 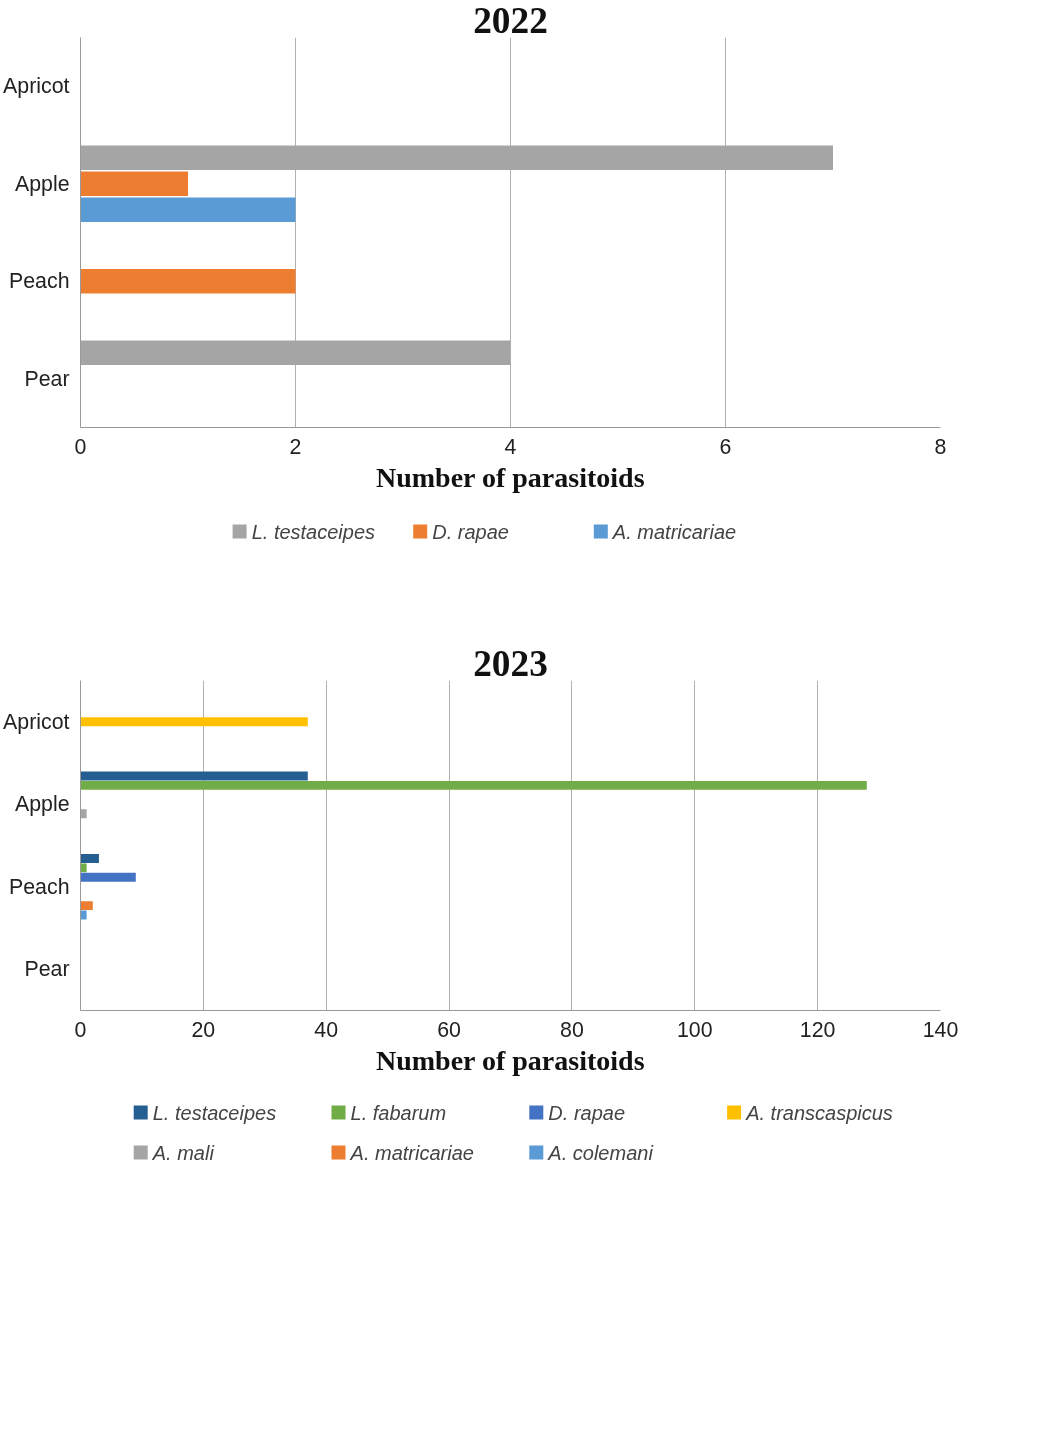 I want to click on x-tick-label: 8, so click(x=940, y=446).